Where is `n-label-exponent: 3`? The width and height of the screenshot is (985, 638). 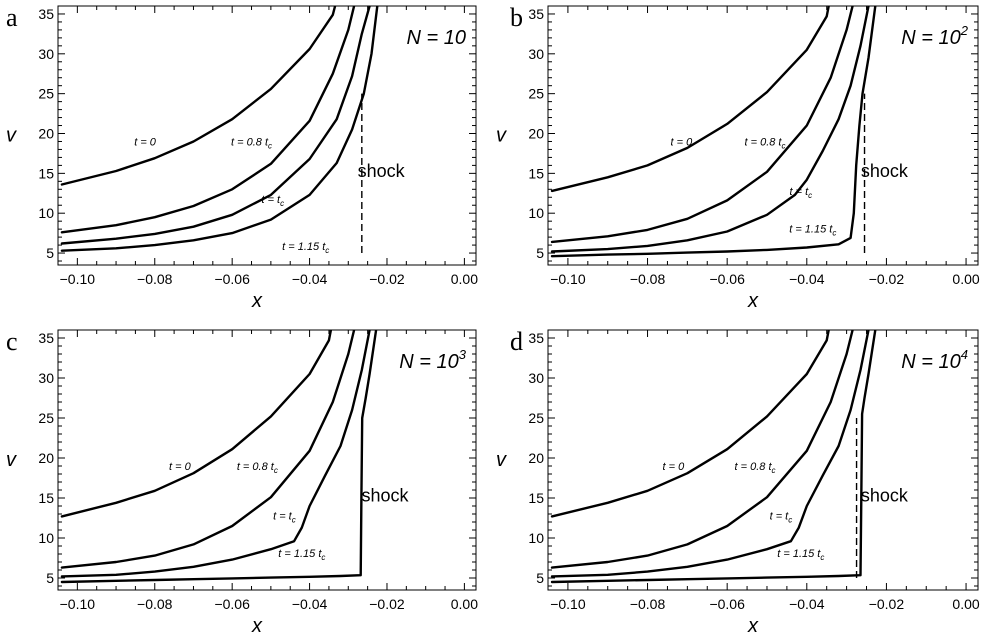
n-label-exponent: 3 is located at coordinates (463, 354).